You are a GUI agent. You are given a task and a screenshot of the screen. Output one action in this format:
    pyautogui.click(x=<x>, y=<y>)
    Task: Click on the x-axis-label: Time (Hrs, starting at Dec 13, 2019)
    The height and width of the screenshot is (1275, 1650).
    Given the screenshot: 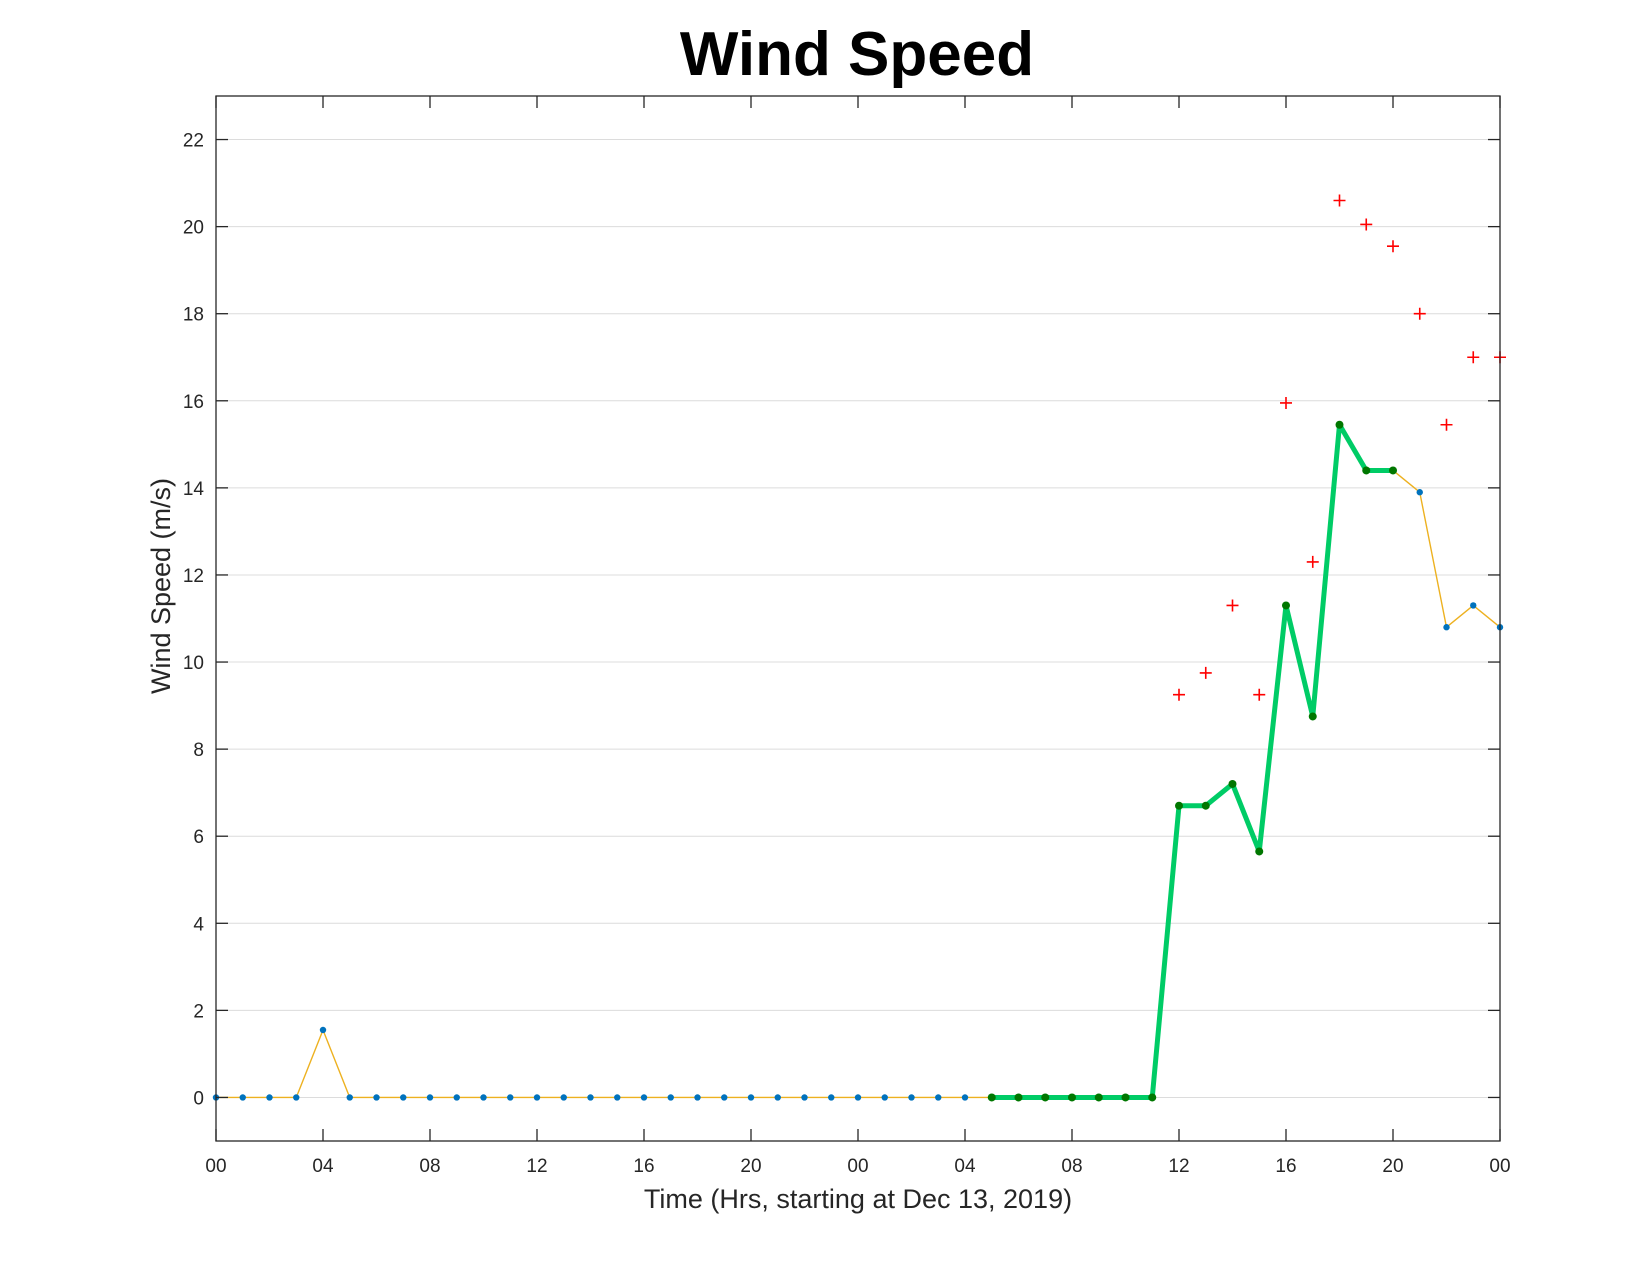 What is the action you would take?
    pyautogui.click(x=858, y=1199)
    